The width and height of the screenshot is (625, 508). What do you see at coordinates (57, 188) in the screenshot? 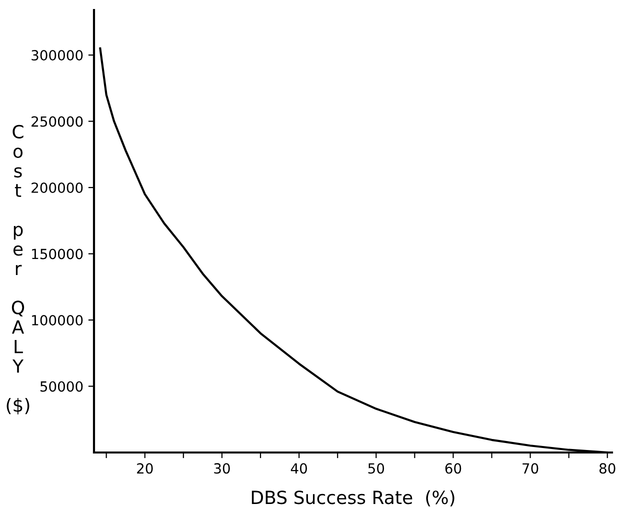
I see `y-tick-label: 200000` at bounding box center [57, 188].